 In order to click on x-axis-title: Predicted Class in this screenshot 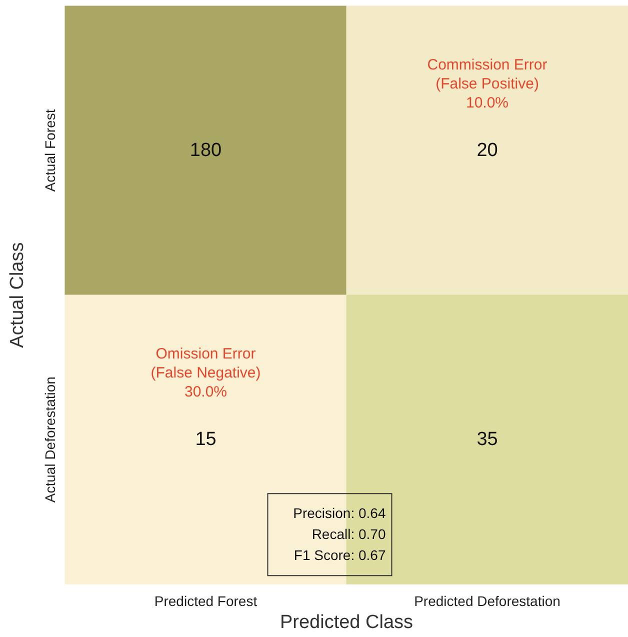, I will do `click(347, 622)`.